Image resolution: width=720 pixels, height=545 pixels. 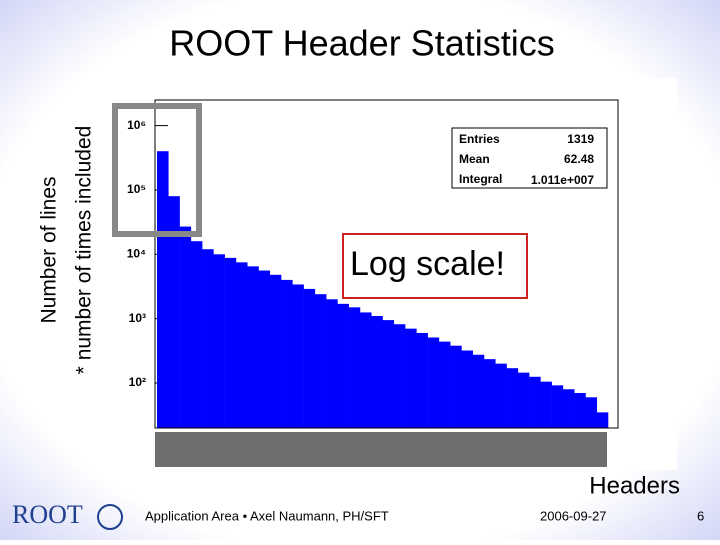 What do you see at coordinates (136, 189) in the screenshot?
I see `y-tick-label: 10⁵` at bounding box center [136, 189].